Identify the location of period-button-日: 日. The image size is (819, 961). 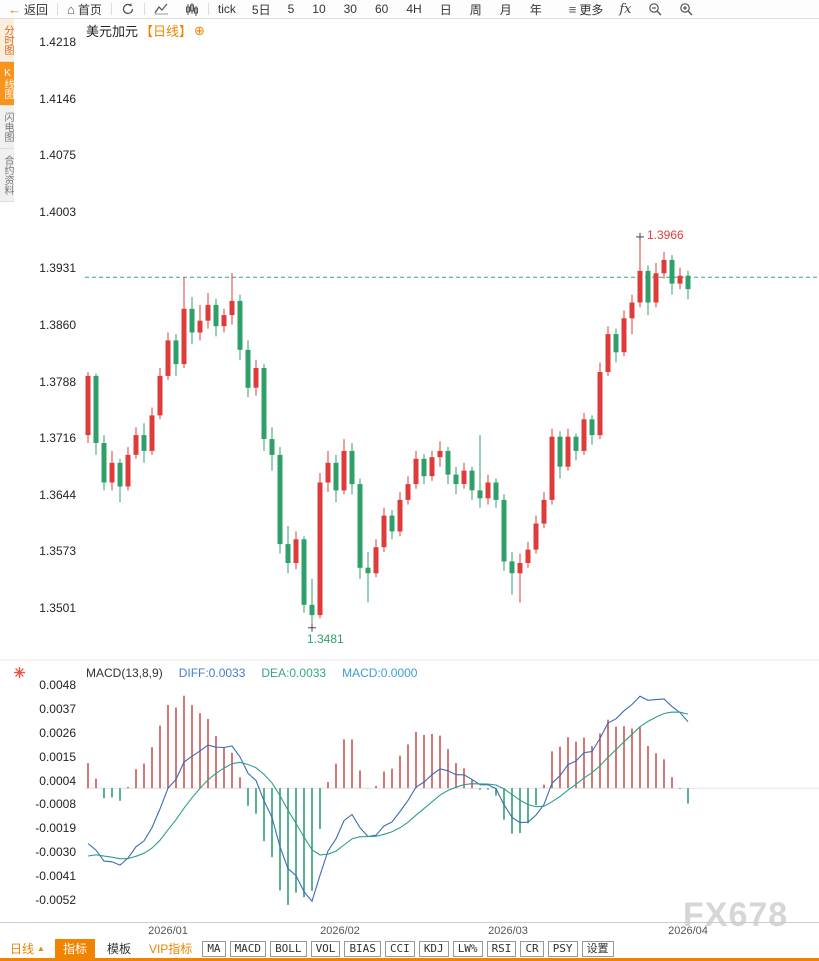
(445, 9).